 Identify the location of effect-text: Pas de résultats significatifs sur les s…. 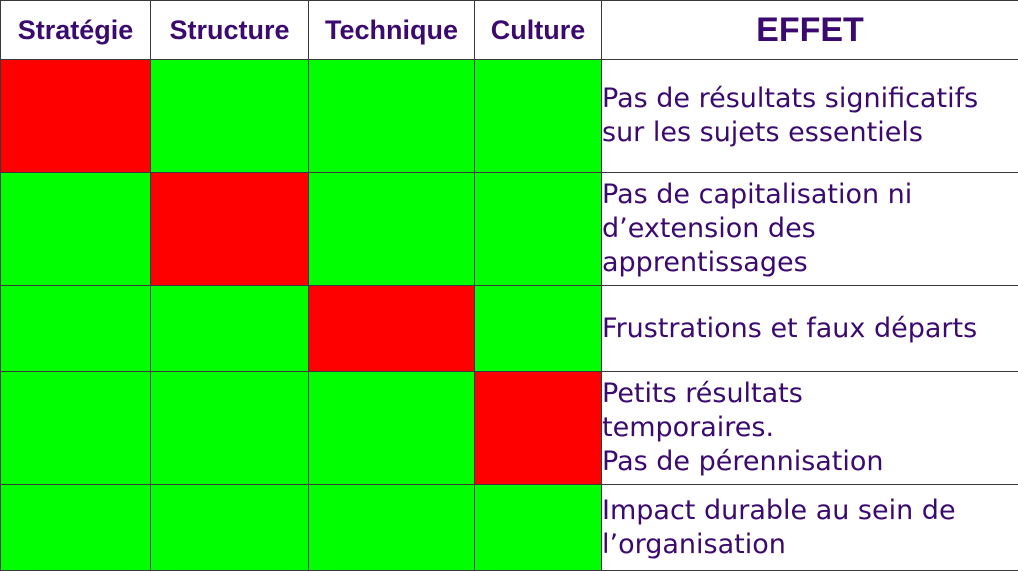
(809, 116).